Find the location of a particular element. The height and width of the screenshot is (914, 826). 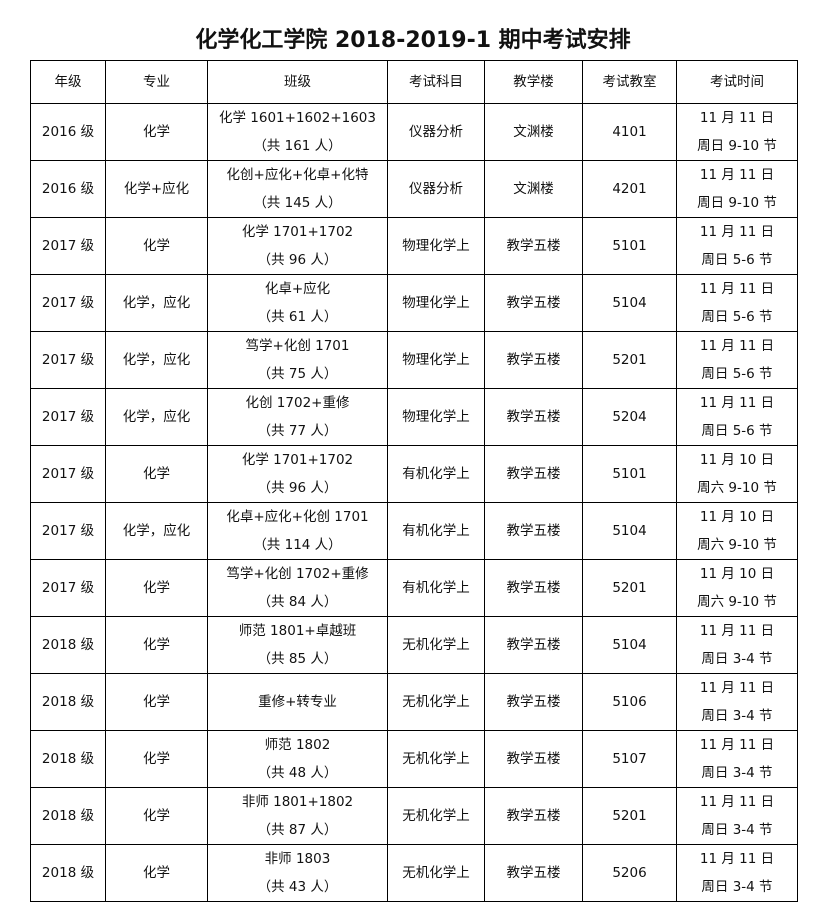

room-text: 5204 is located at coordinates (629, 417).